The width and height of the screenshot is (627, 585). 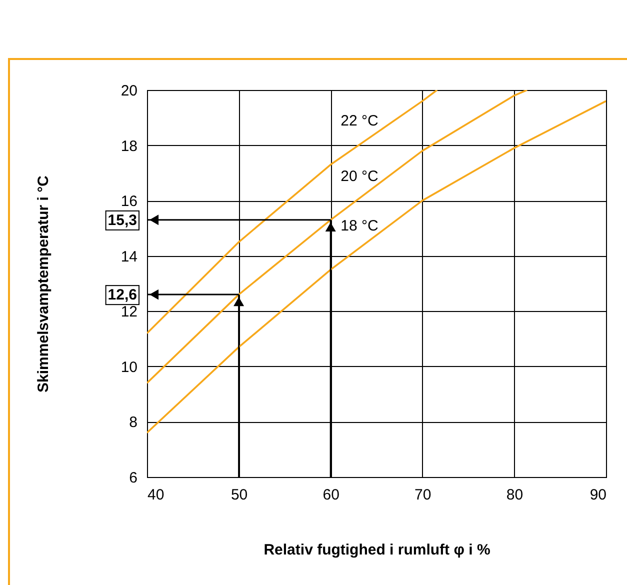 What do you see at coordinates (129, 201) in the screenshot?
I see `y-tick-label: 16` at bounding box center [129, 201].